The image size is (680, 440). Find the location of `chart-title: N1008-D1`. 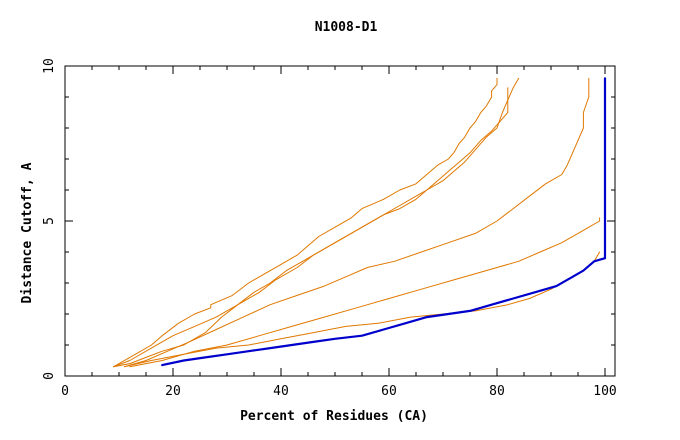

chart-title: N1008-D1 is located at coordinates (346, 27).